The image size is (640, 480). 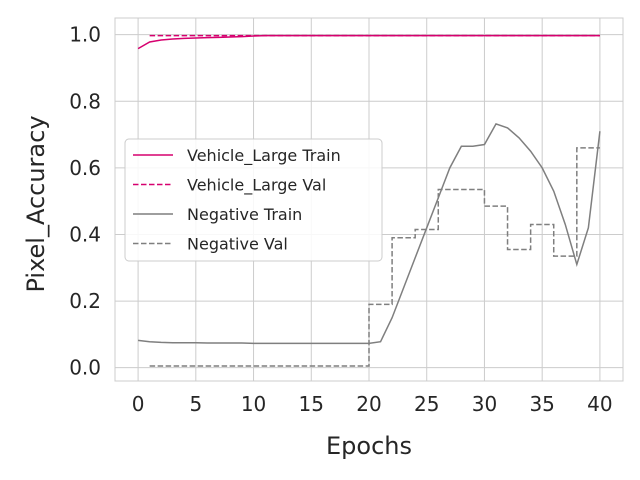 What do you see at coordinates (138, 404) in the screenshot?
I see `x-tick-label: 0` at bounding box center [138, 404].